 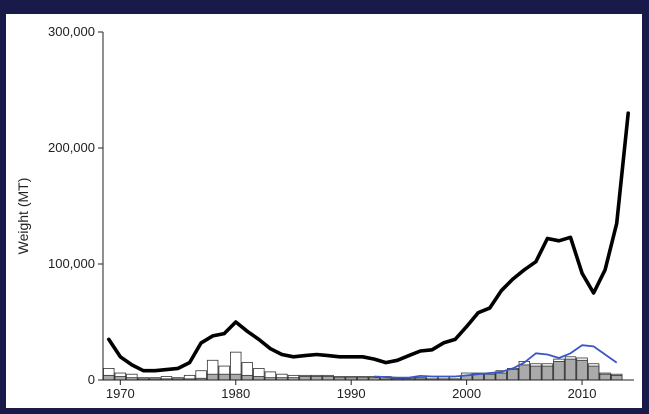 What do you see at coordinates (71, 31) in the screenshot?
I see `y-tick-label: 300,000` at bounding box center [71, 31].